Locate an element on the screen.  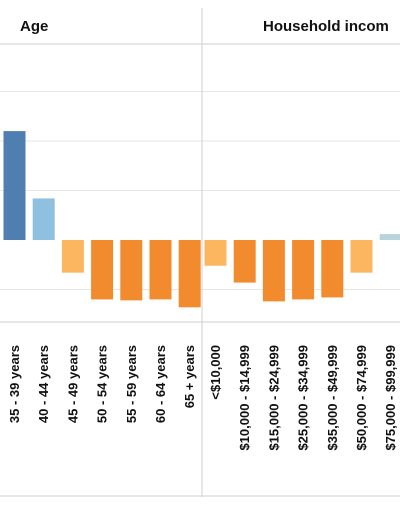
x-tick-label: $10,000 - $14,999 is located at coordinates (244, 398).